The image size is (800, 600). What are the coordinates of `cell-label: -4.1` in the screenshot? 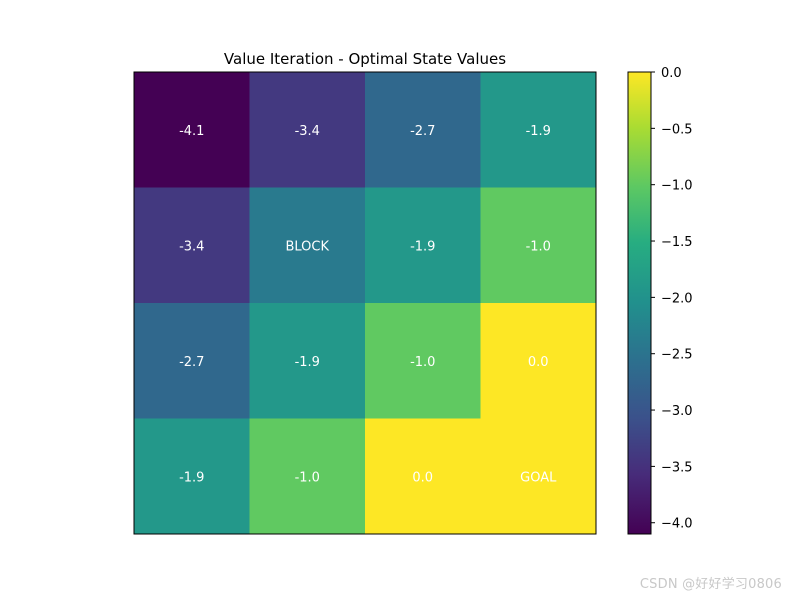 It's located at (191, 131).